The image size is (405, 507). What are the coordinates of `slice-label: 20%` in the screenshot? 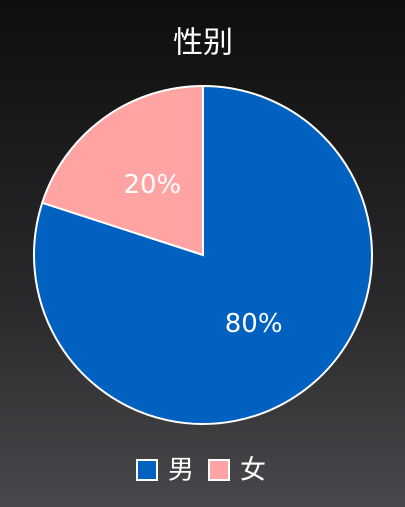 It's located at (152, 185).